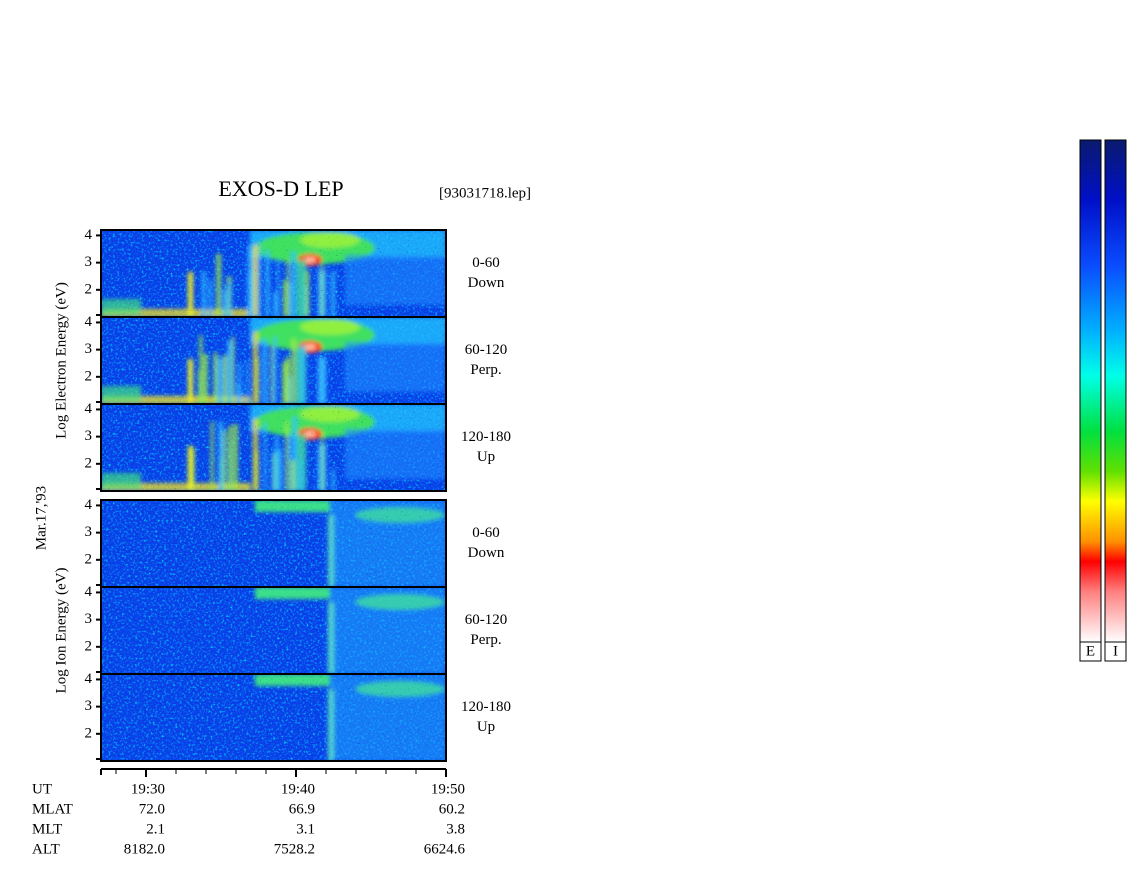 The width and height of the screenshot is (1130, 880). Describe the element at coordinates (330, 327) in the screenshot. I see `band` at that location.